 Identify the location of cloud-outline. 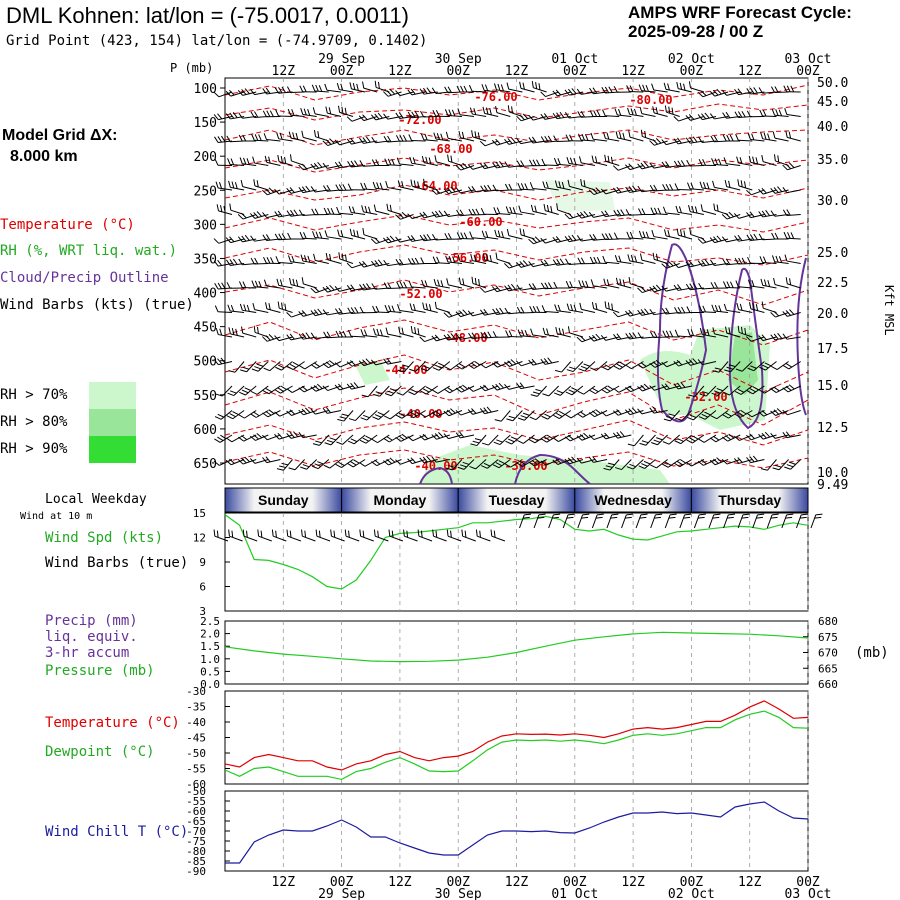
(552, 469).